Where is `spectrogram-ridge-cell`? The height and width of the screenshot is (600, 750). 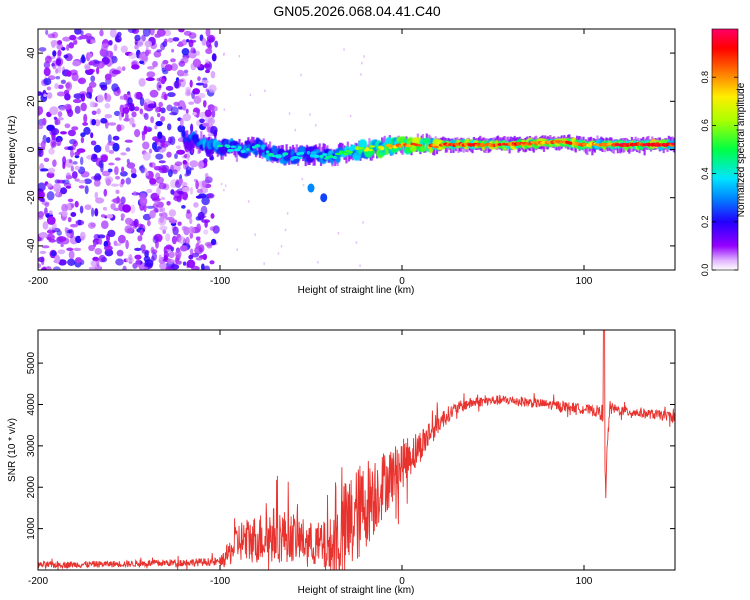
spectrogram-ridge-cell is located at coordinates (184, 134).